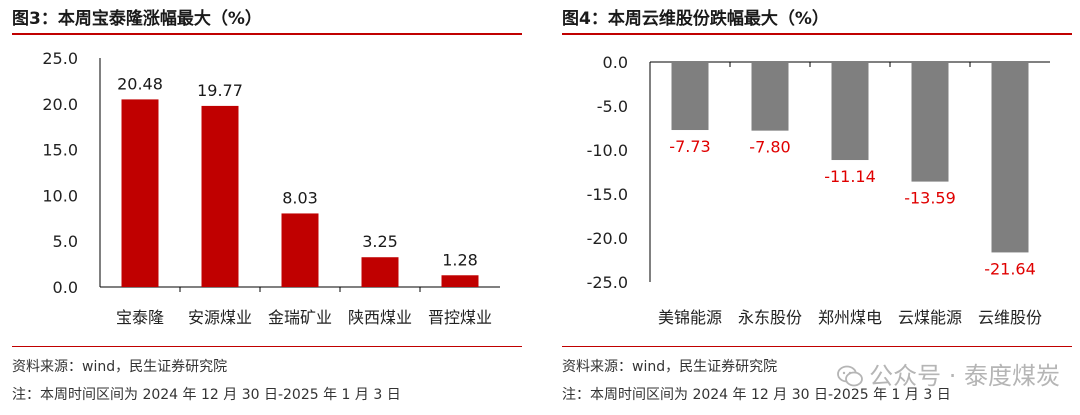 The width and height of the screenshot is (1080, 415). What do you see at coordinates (380, 241) in the screenshot?
I see `data-label: 3.25` at bounding box center [380, 241].